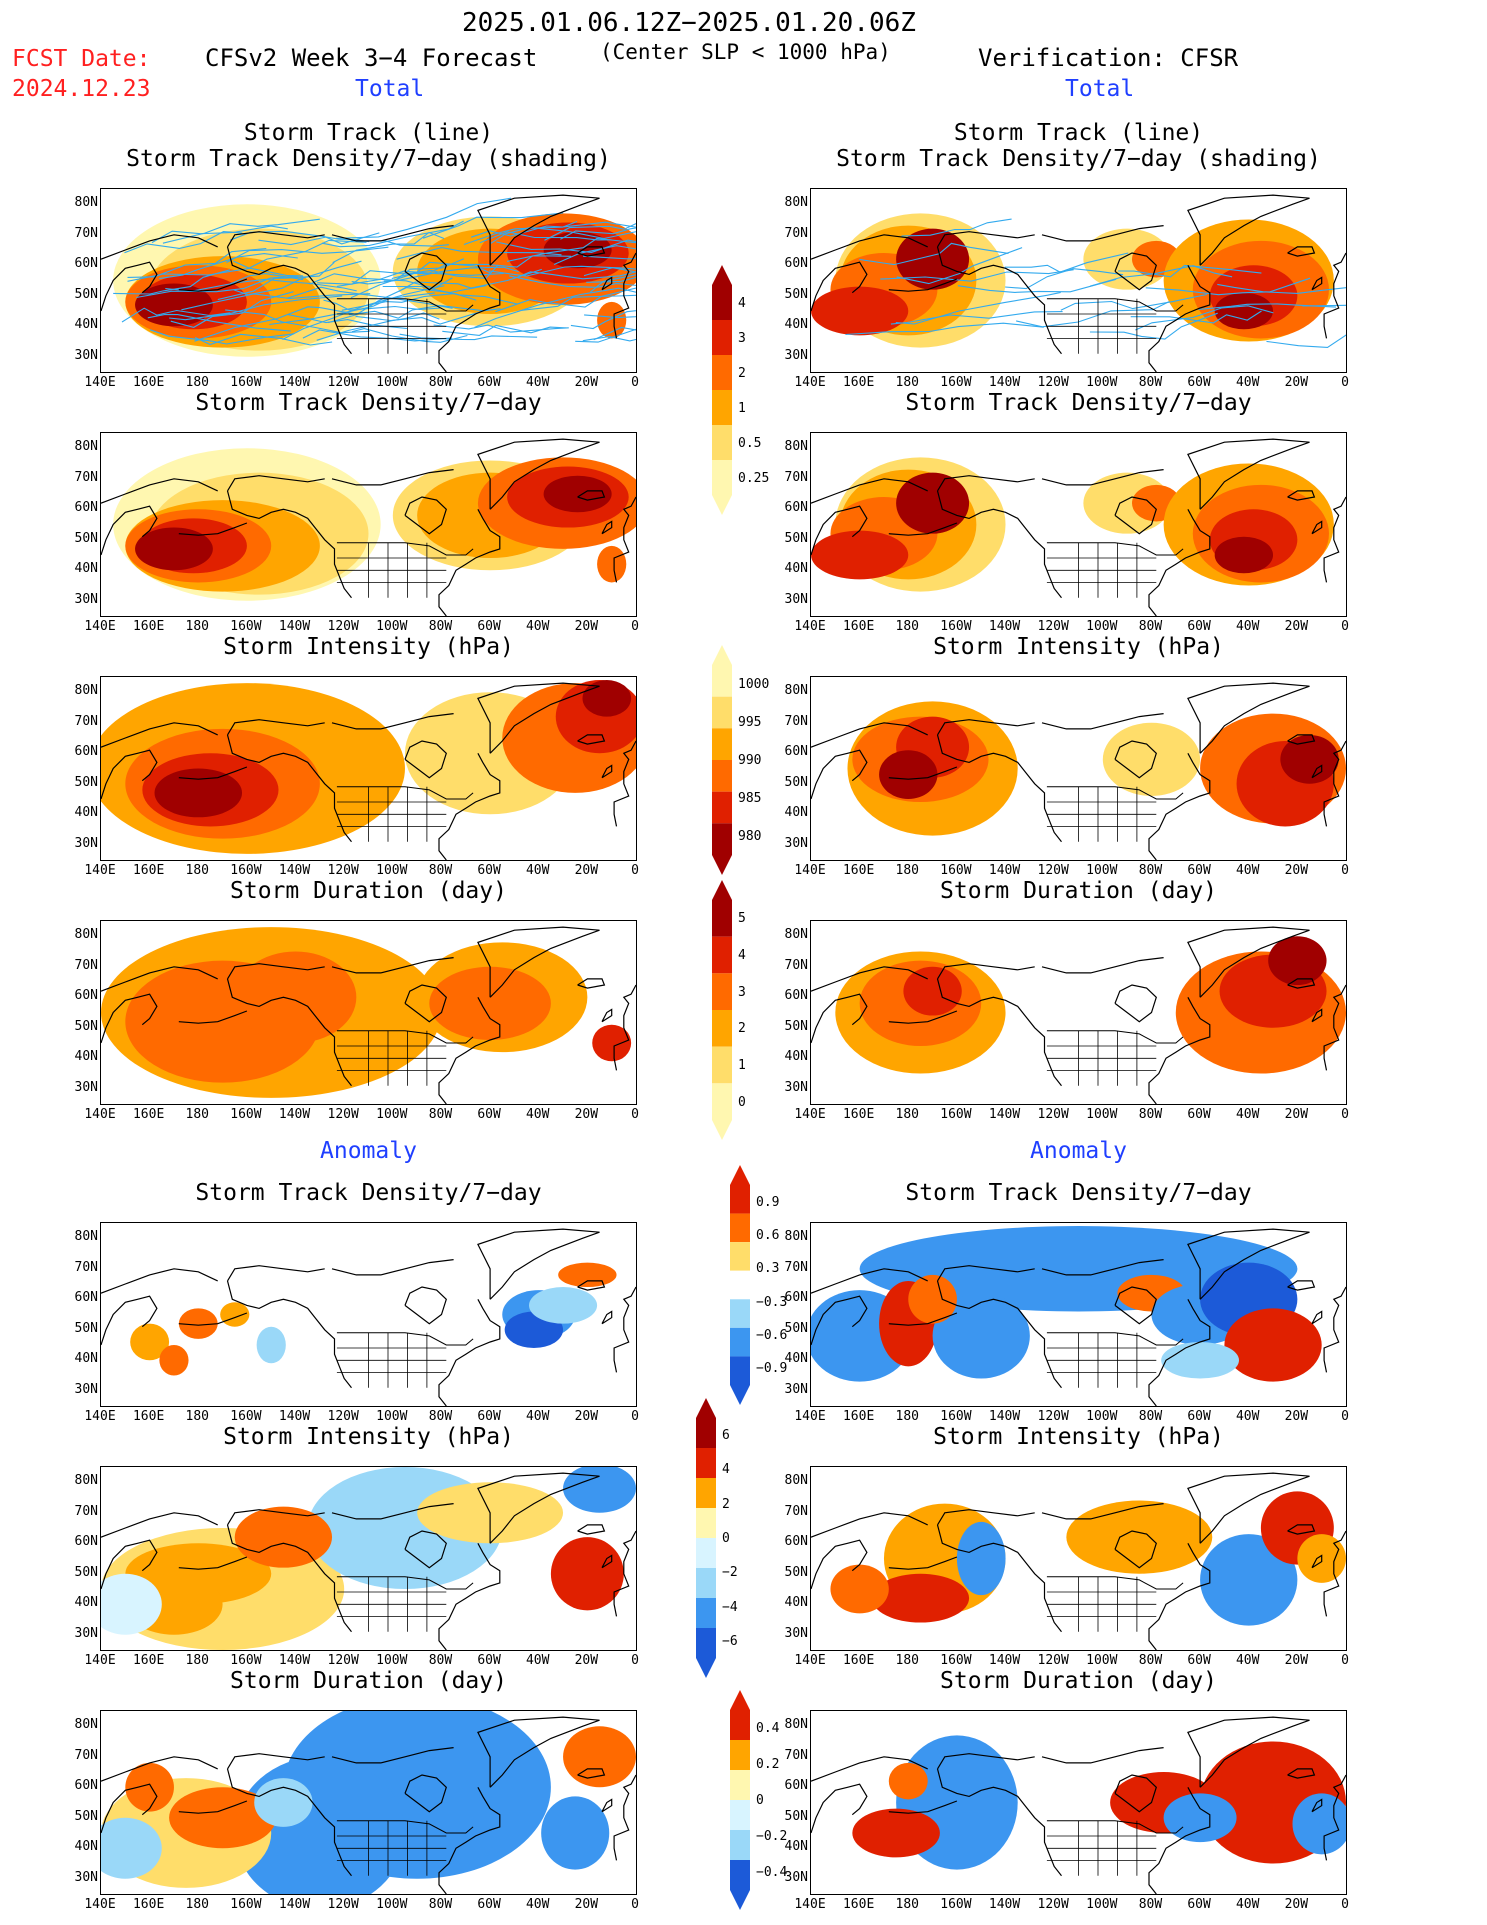 This screenshot has width=1487, height=1925. Describe the element at coordinates (796, 477) in the screenshot. I see `lat-tick-label: 70N` at that location.